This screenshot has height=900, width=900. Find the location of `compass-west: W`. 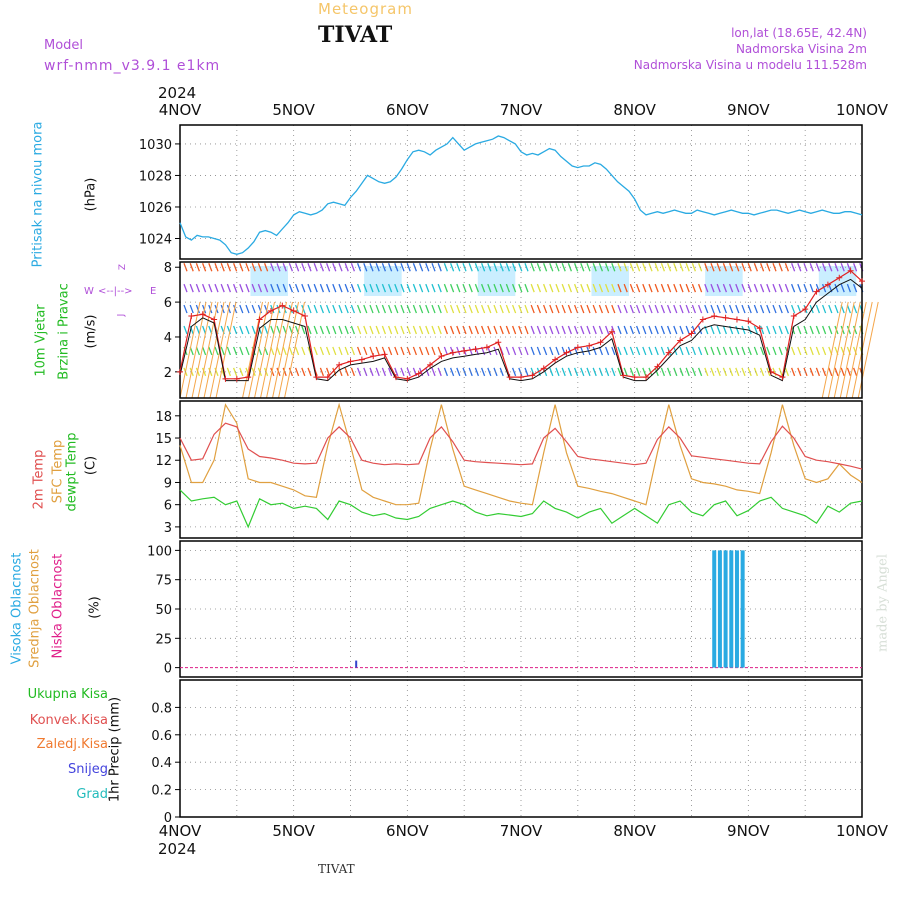

compass-west: W is located at coordinates (89, 291).